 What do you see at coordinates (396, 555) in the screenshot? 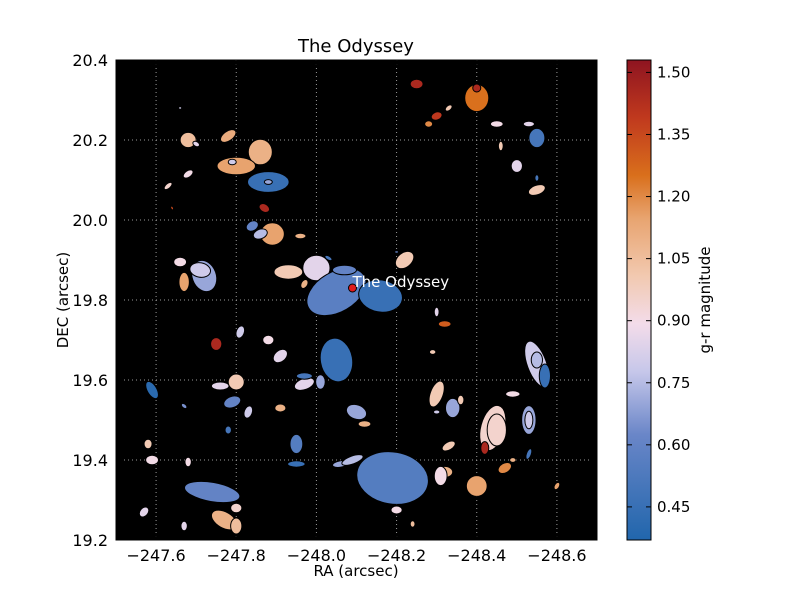
I see `x-tick-label: −248.2` at bounding box center [396, 555].